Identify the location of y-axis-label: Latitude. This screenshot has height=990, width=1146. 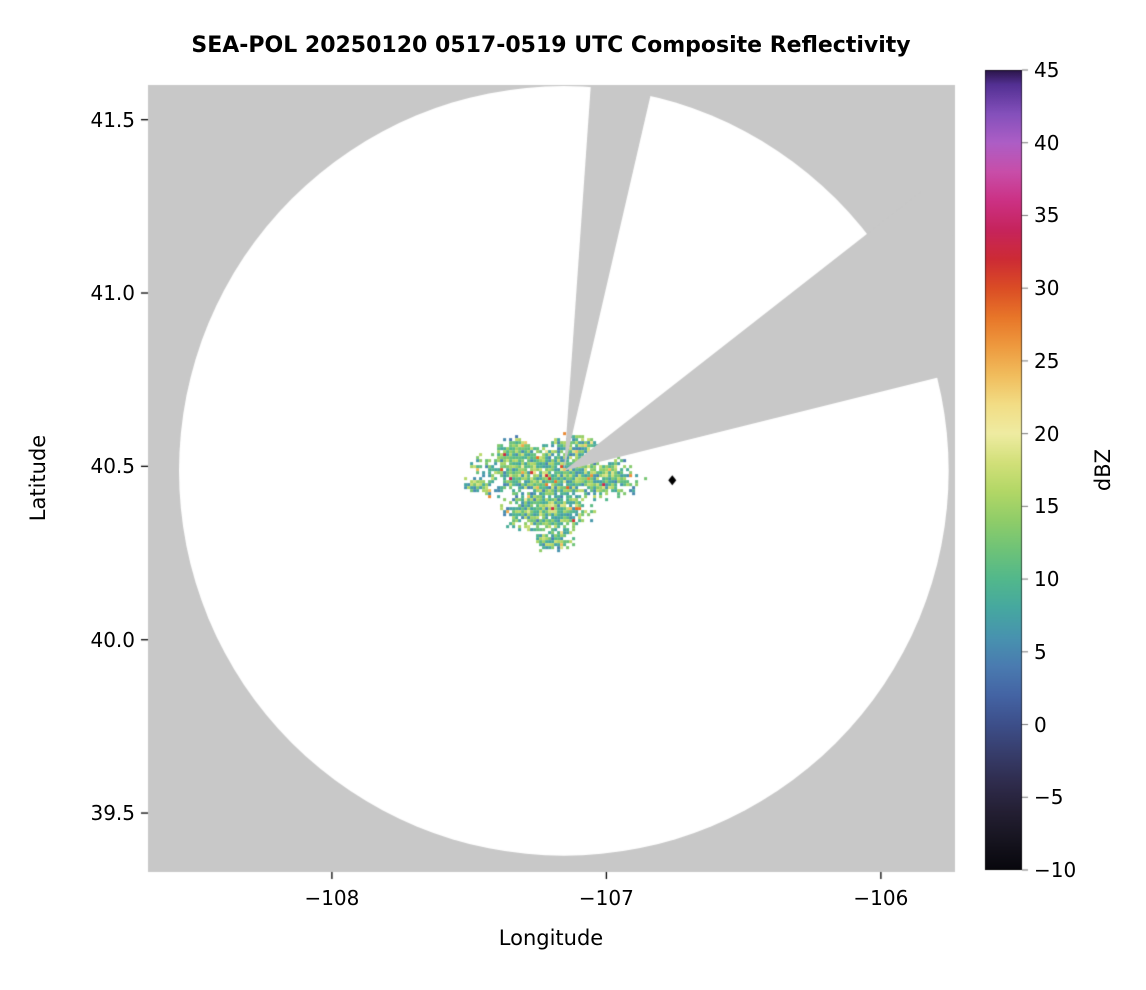
(38, 478).